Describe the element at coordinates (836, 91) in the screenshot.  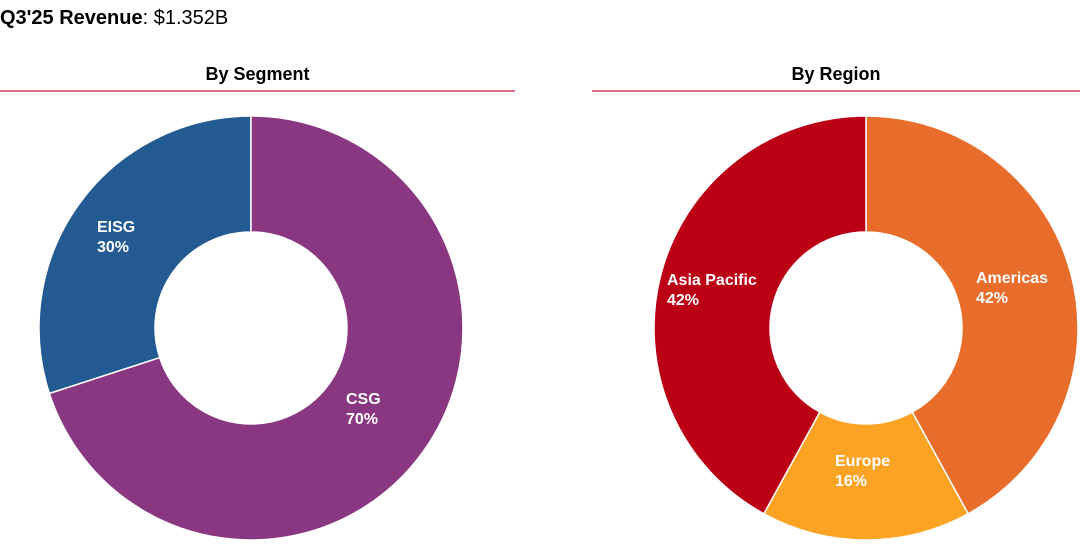
I see `region-divider` at that location.